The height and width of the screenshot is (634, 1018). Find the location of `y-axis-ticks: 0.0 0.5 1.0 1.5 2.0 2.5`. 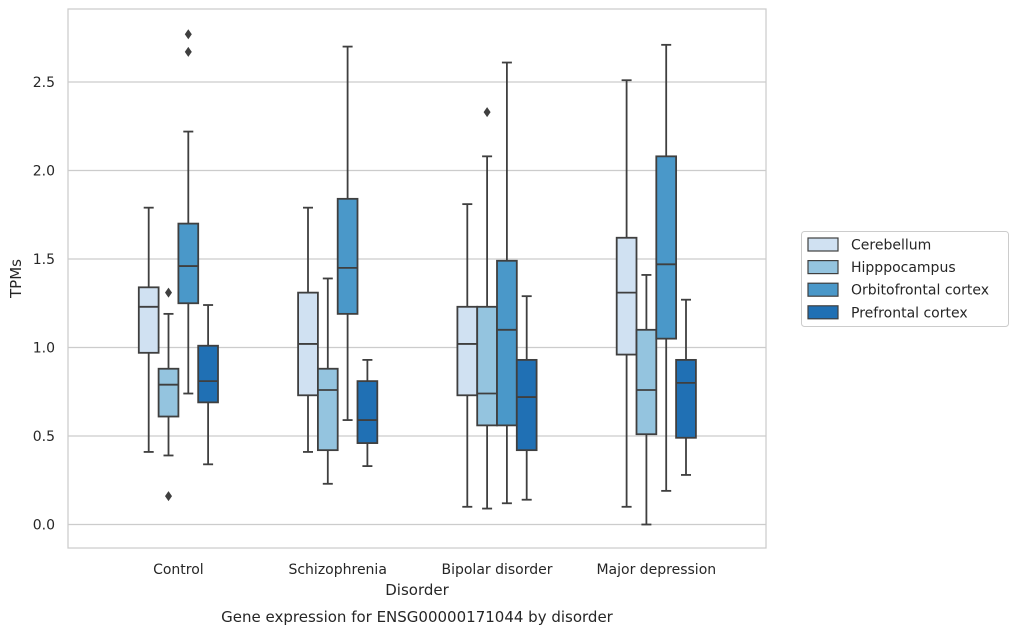

y-axis-ticks: 0.0 0.5 1.0 1.5 2.0 2.5 is located at coordinates (44, 304).